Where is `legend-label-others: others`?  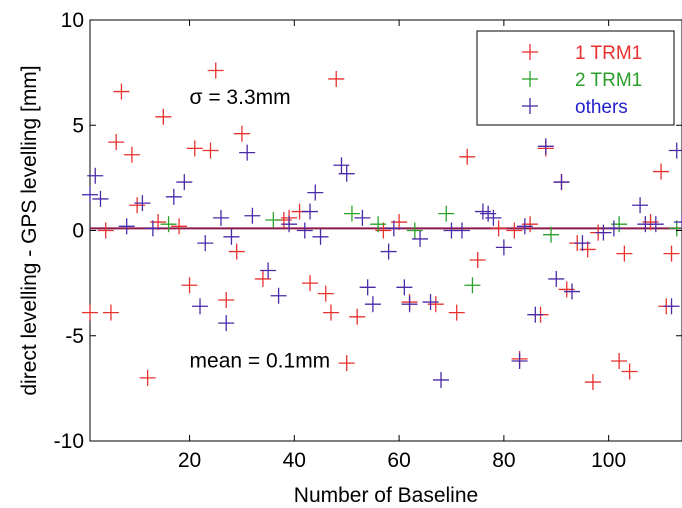 legend-label-others: others is located at coordinates (601, 107).